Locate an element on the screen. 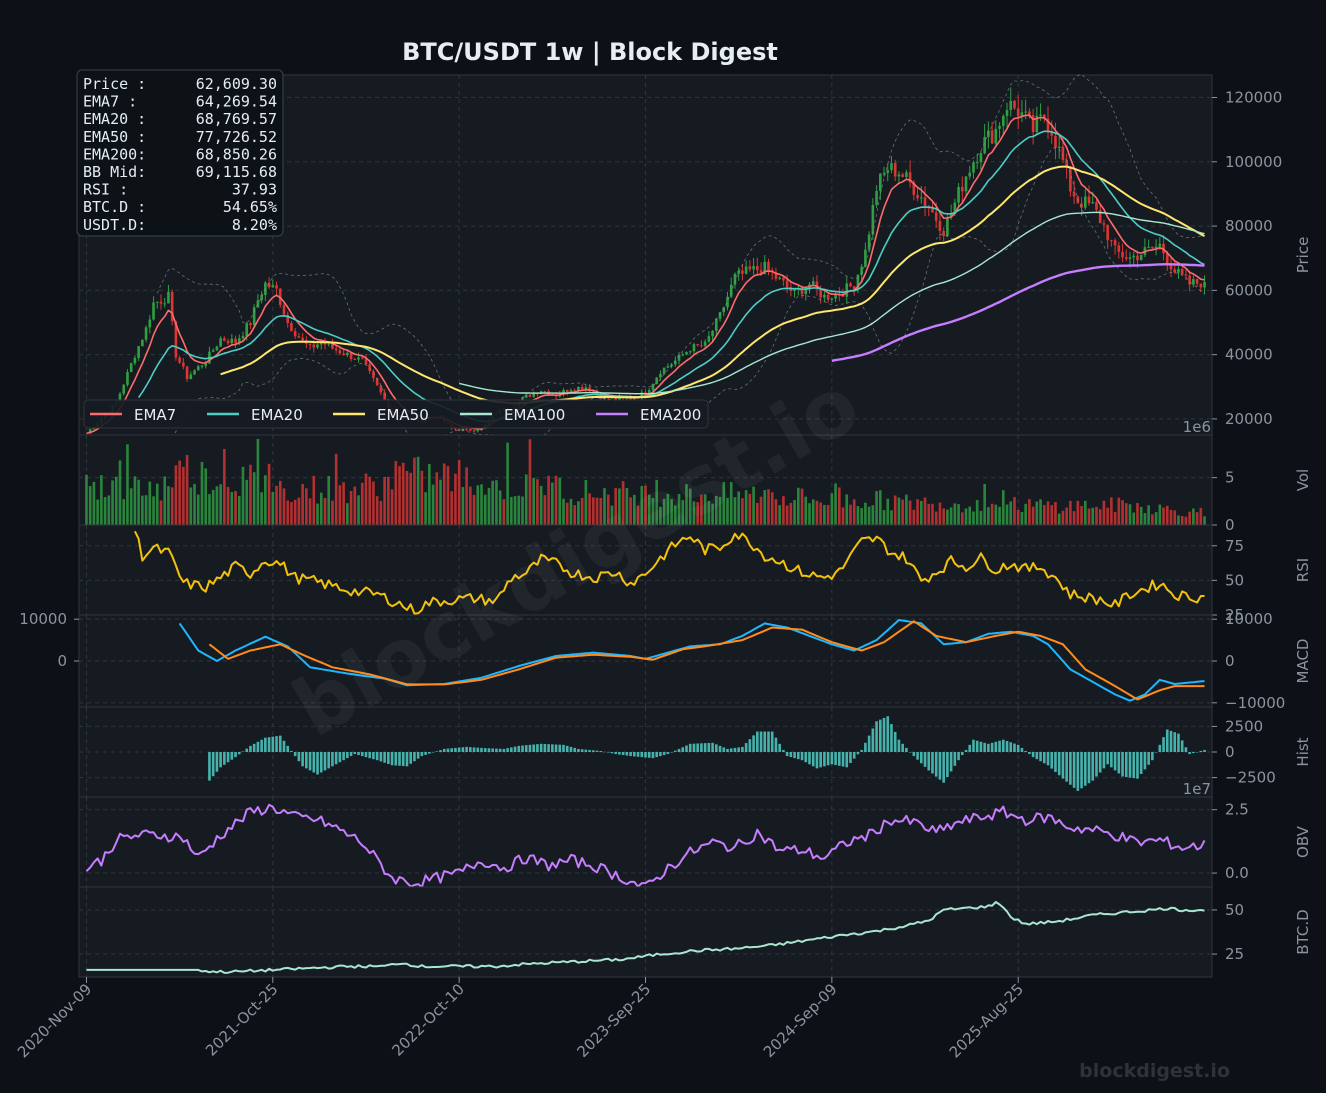 The width and height of the screenshot is (1326, 1093). panel-macd-ytick-label: 10000 is located at coordinates (1249, 619).